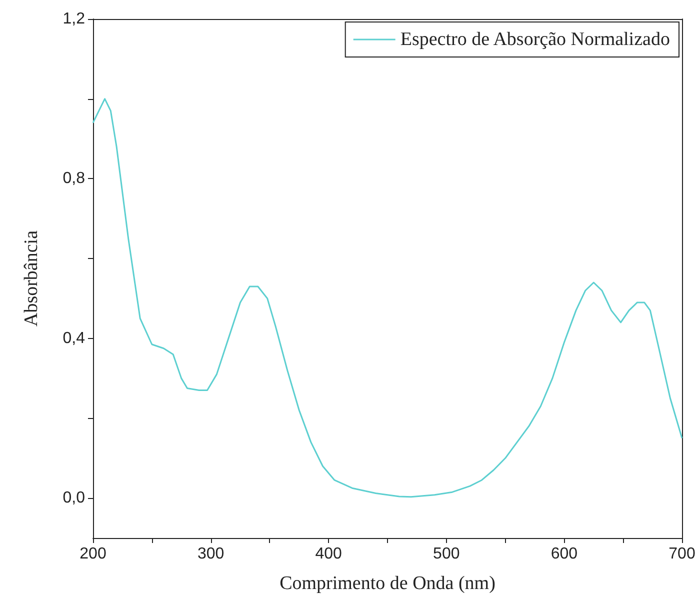  I want to click on x-tick-label: 400, so click(328, 554).